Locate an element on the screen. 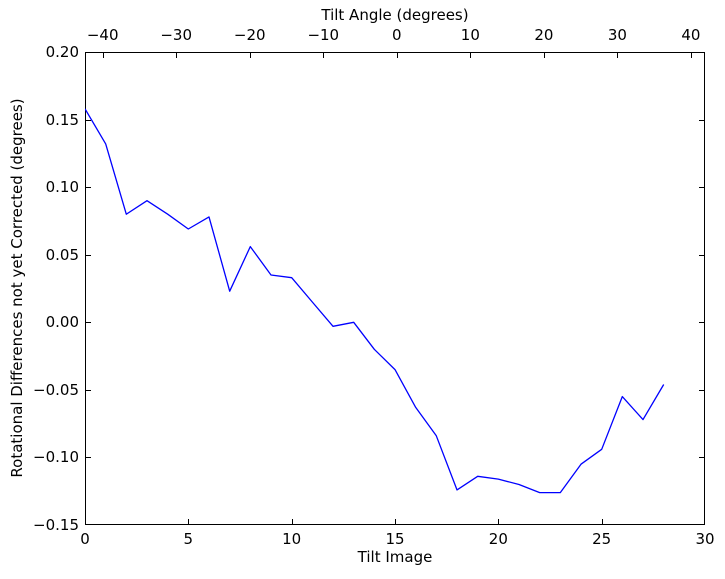 The height and width of the screenshot is (579, 725). y-tick-label: 0.20 is located at coordinates (62, 52).